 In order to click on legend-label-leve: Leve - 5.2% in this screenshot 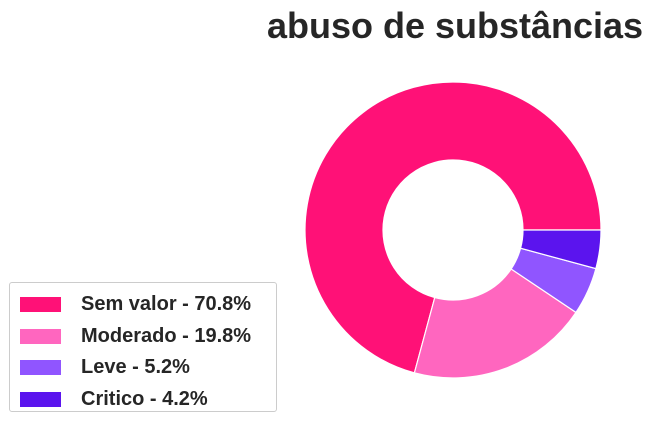, I will do `click(135, 367)`.